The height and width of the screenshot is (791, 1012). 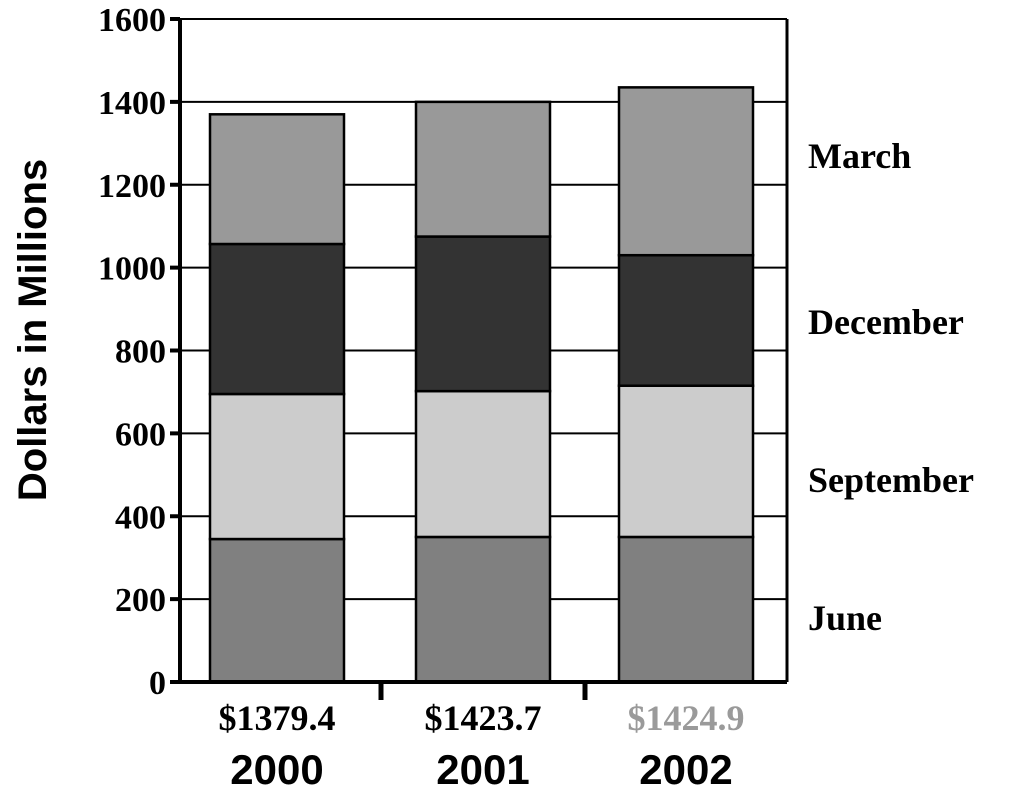 What do you see at coordinates (140, 517) in the screenshot?
I see `y-tick-label: 400` at bounding box center [140, 517].